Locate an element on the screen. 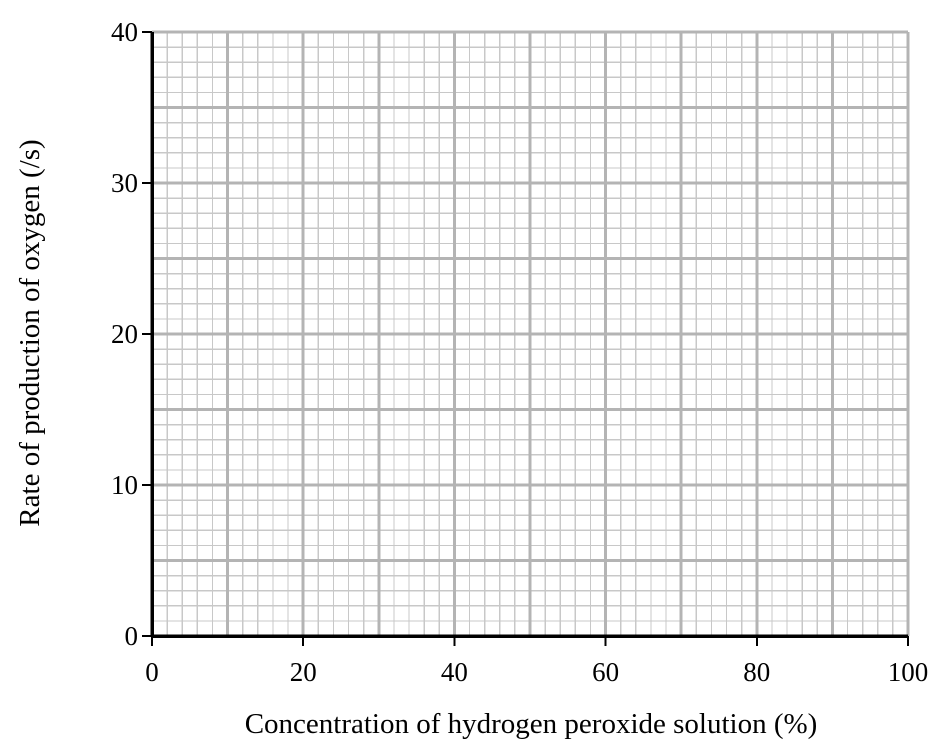 This screenshot has width=938, height=741. y-tick-label: 30 is located at coordinates (124, 183).